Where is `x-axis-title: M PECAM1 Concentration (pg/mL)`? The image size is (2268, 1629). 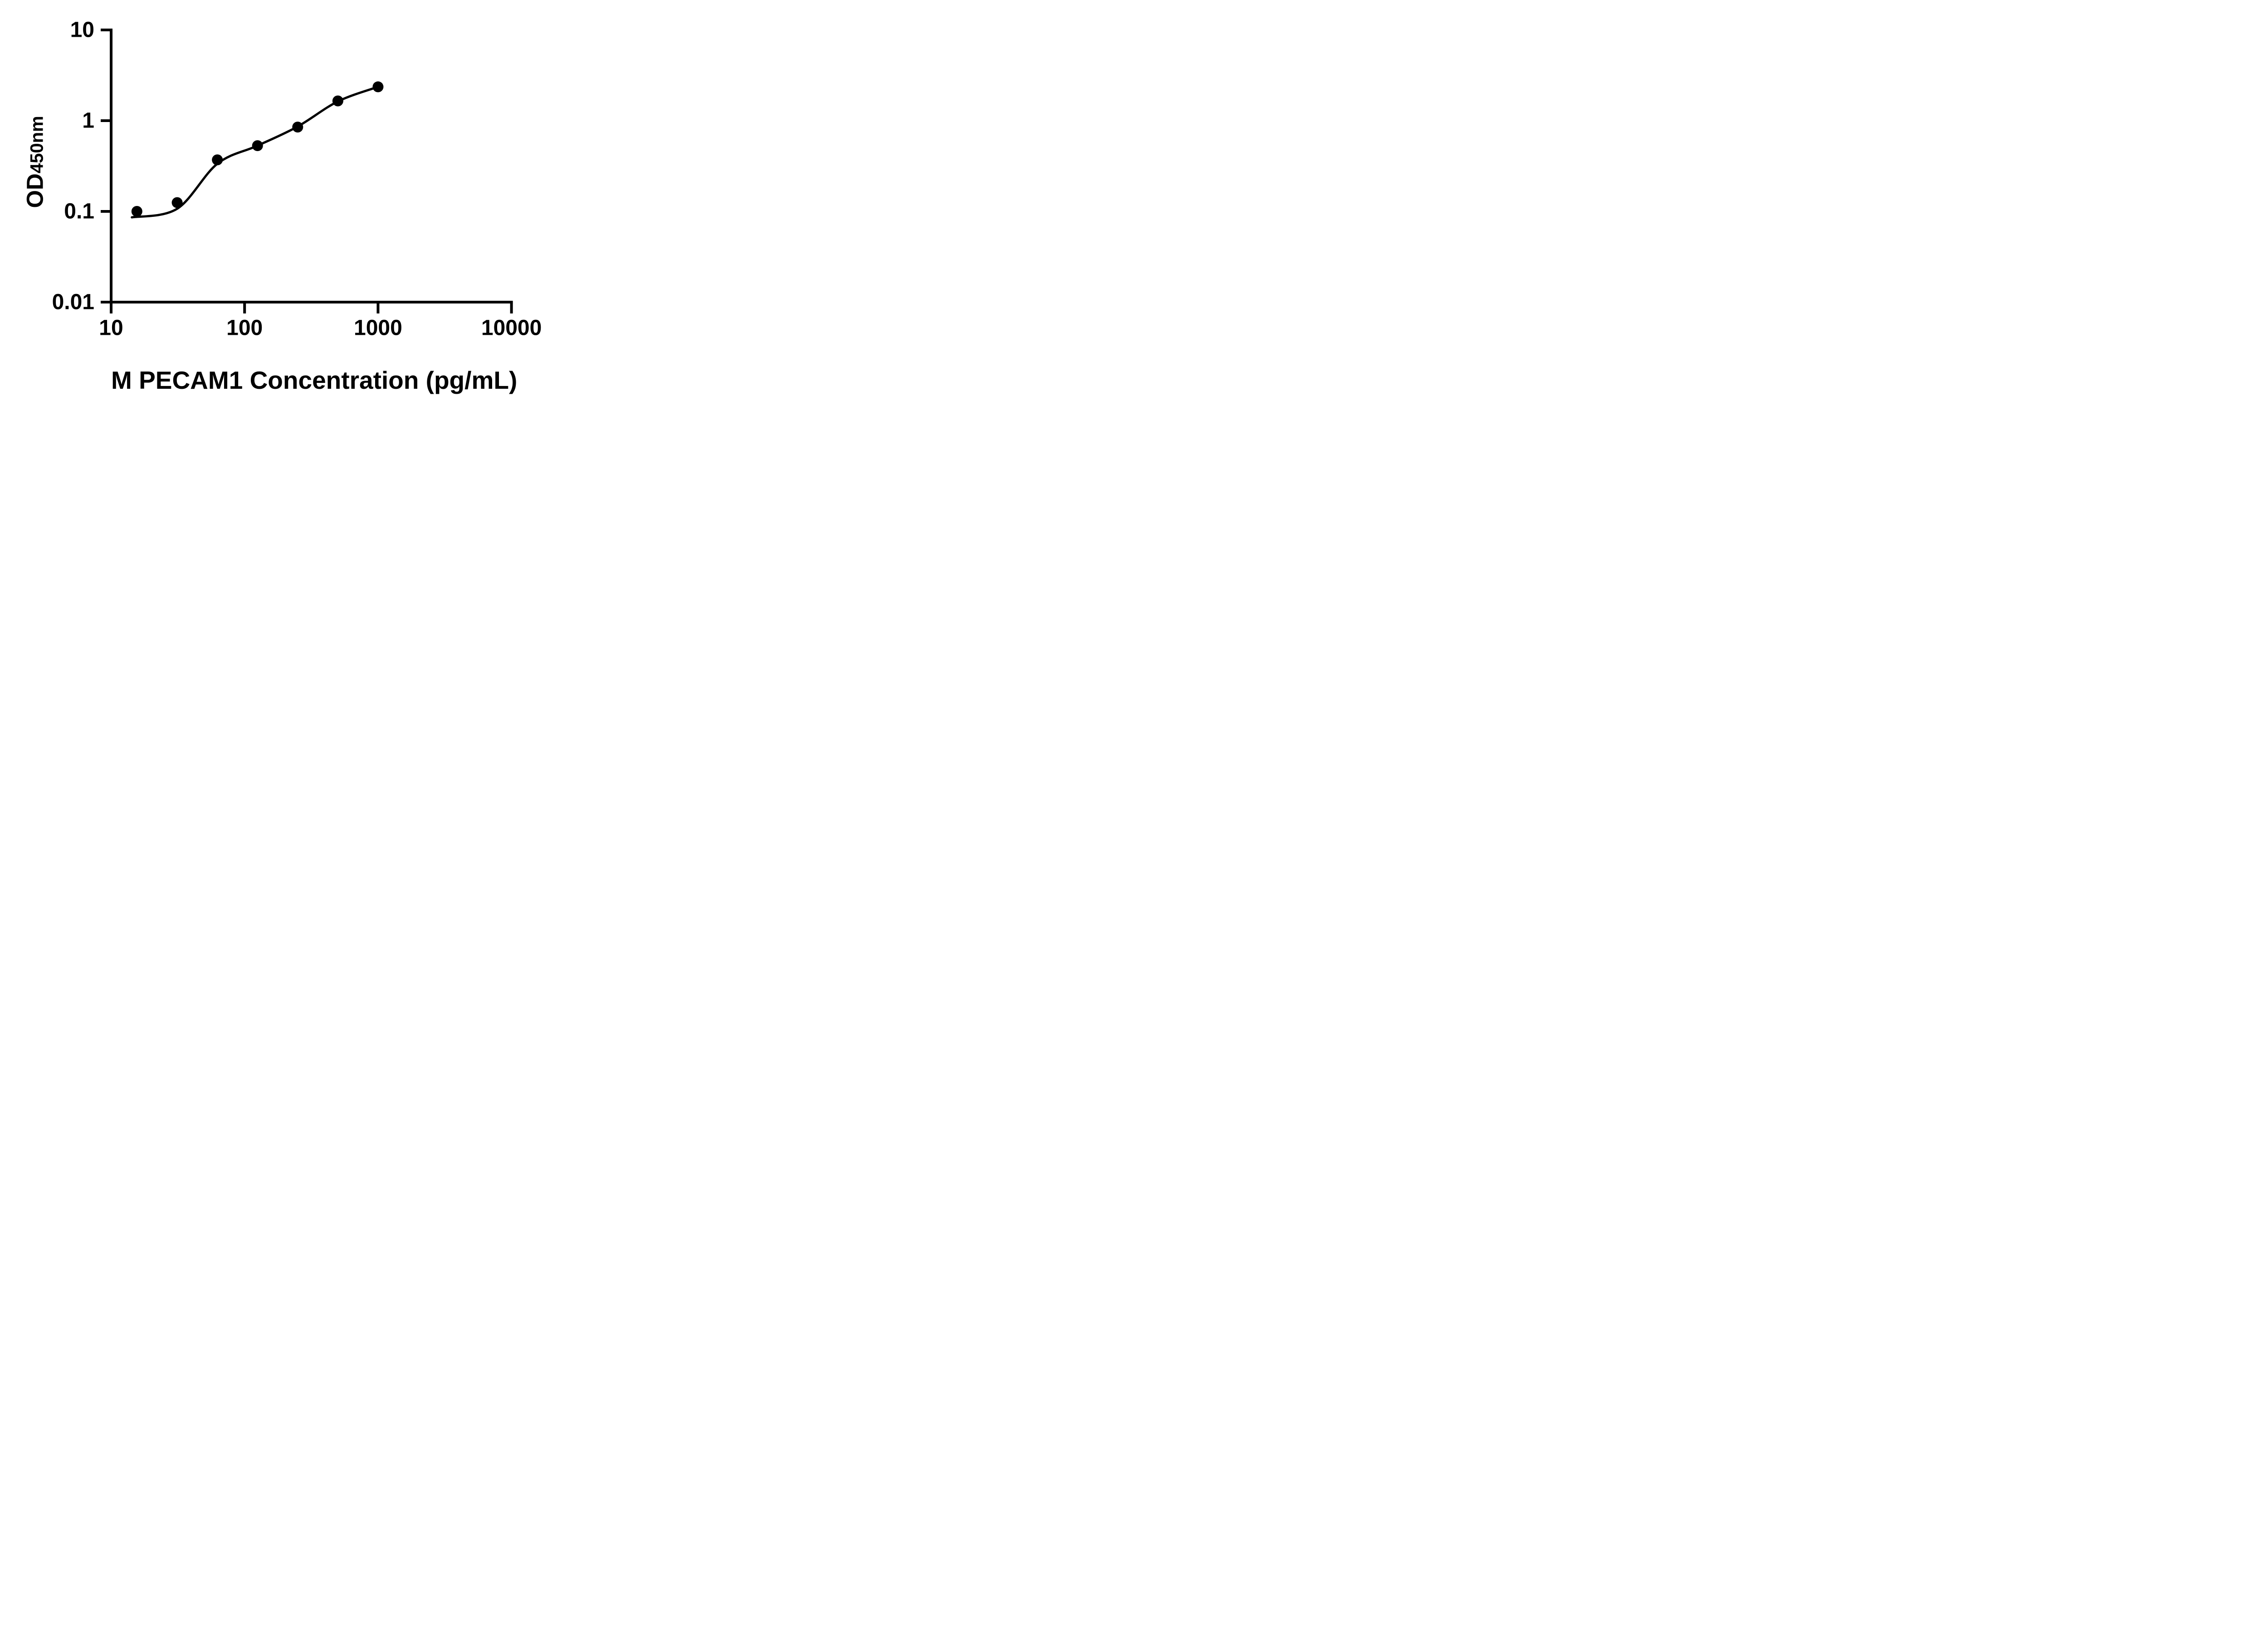 x-axis-title: M PECAM1 Concentration (pg/mL) is located at coordinates (315, 380).